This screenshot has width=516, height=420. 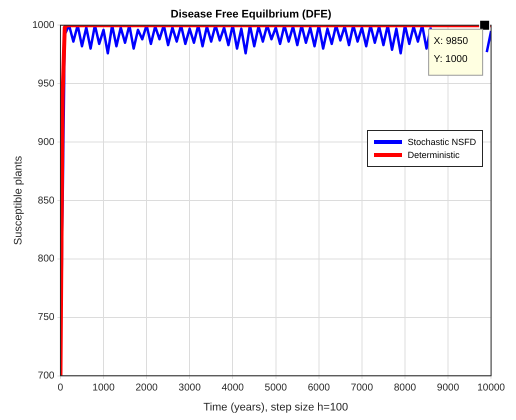 I want to click on x-tick-label: 10000, so click(x=491, y=388).